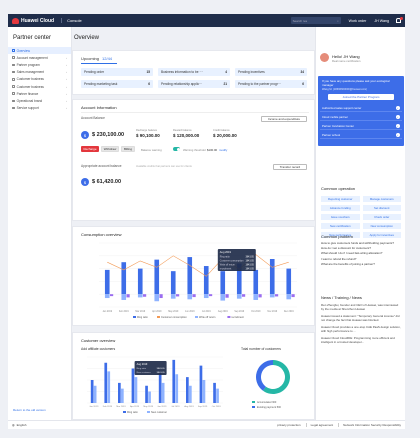  Describe the element at coordinates (357, 20) in the screenshot. I see `work-order-link: Work order` at that location.